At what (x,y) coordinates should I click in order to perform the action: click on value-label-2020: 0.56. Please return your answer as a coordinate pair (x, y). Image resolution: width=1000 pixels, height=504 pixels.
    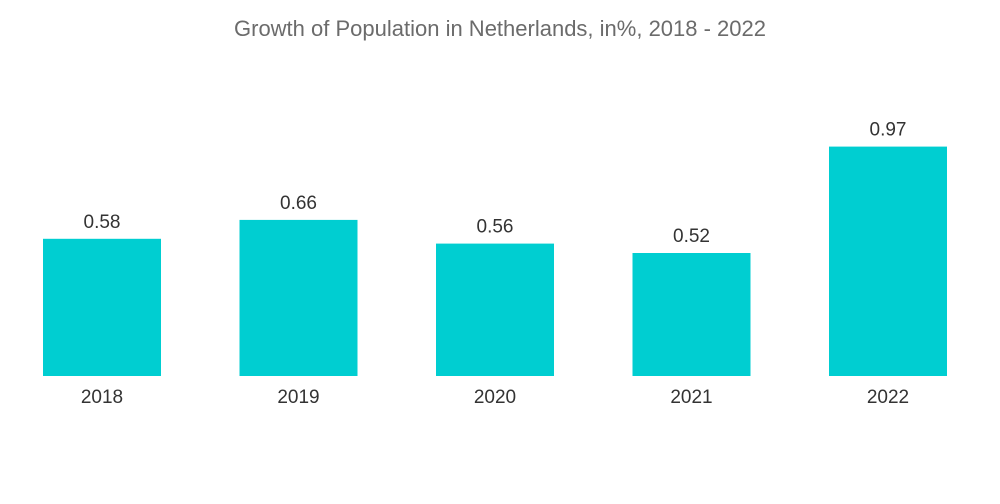
    Looking at the image, I should click on (495, 227).